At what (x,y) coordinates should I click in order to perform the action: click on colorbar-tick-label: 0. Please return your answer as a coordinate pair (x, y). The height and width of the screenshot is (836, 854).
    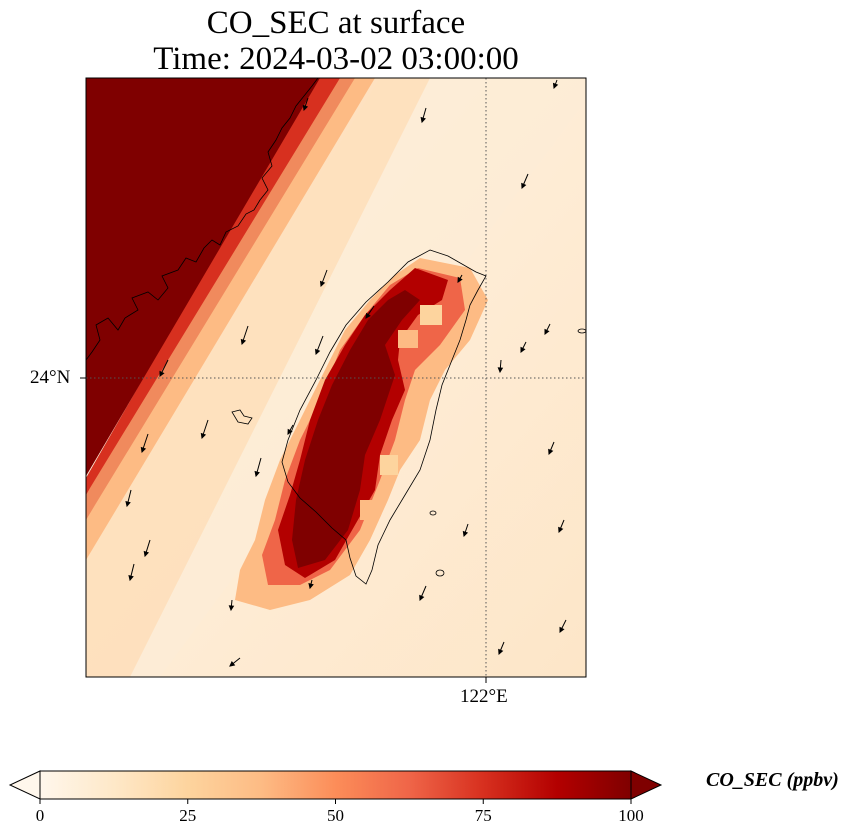
    Looking at the image, I should click on (40, 815).